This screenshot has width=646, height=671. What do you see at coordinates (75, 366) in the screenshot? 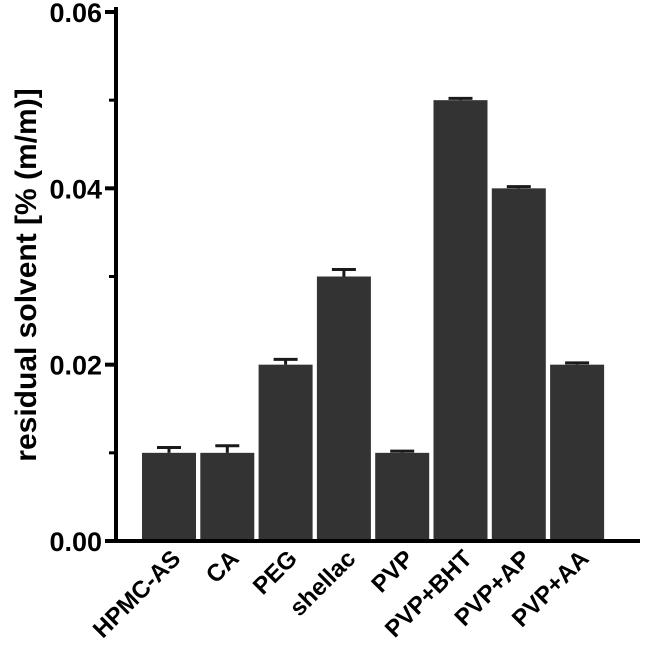
I see `y-tick-label: 0.02` at bounding box center [75, 366].